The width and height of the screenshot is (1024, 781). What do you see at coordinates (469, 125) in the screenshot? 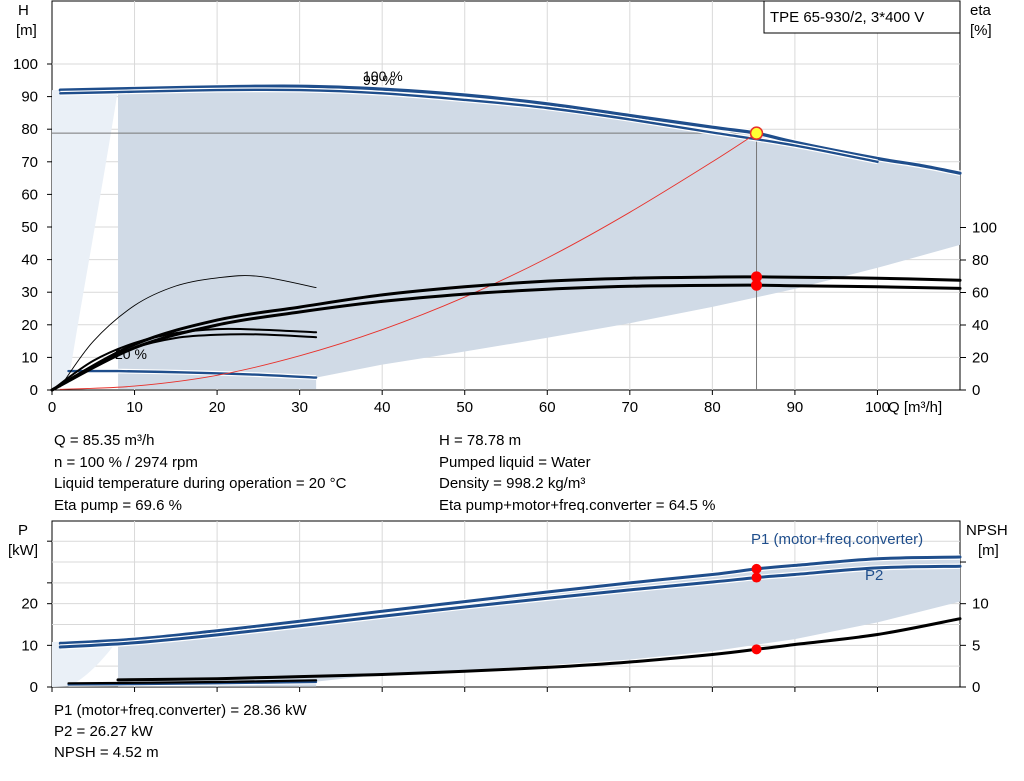
I see `head-curve-99-` at bounding box center [469, 125].